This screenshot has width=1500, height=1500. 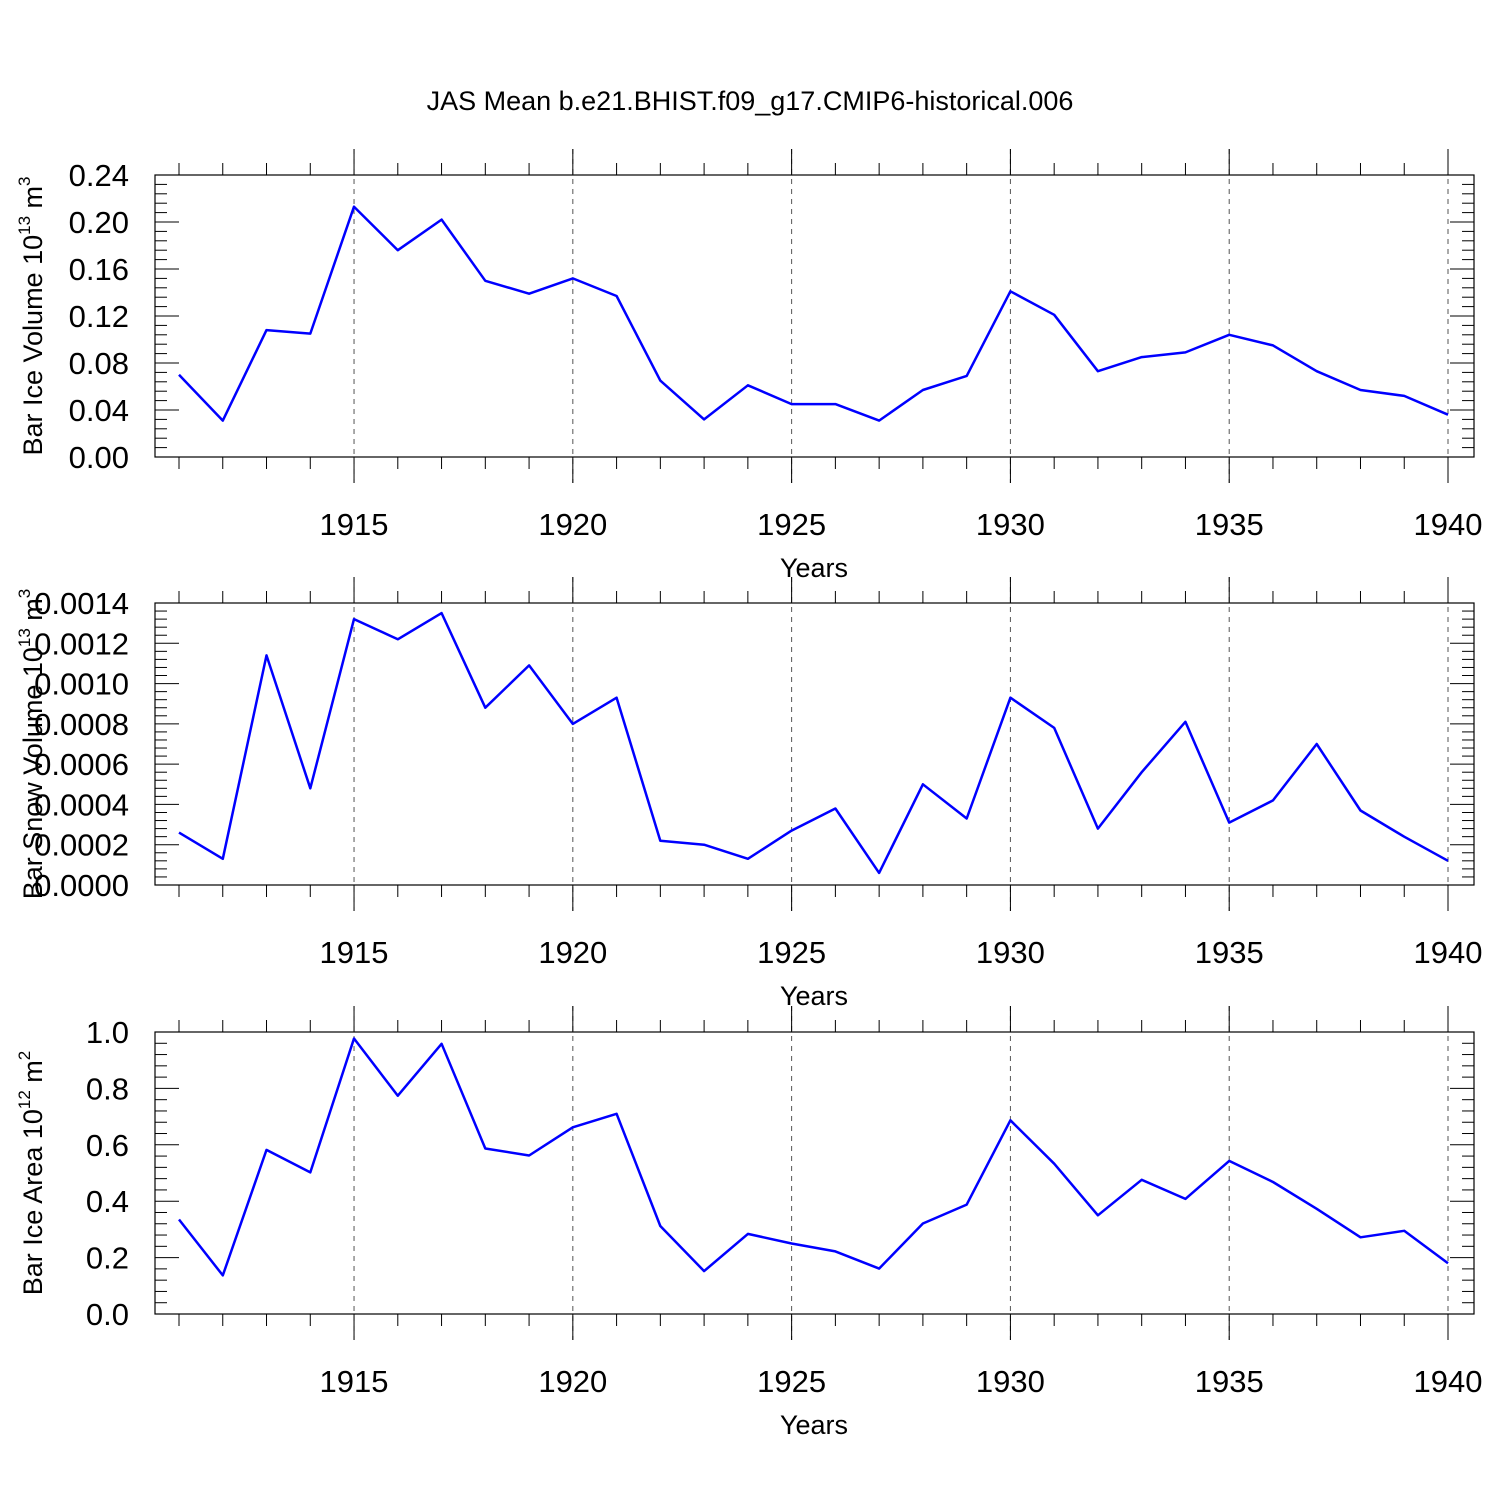 I want to click on y-tick-label: 0.04, so click(x=99, y=410).